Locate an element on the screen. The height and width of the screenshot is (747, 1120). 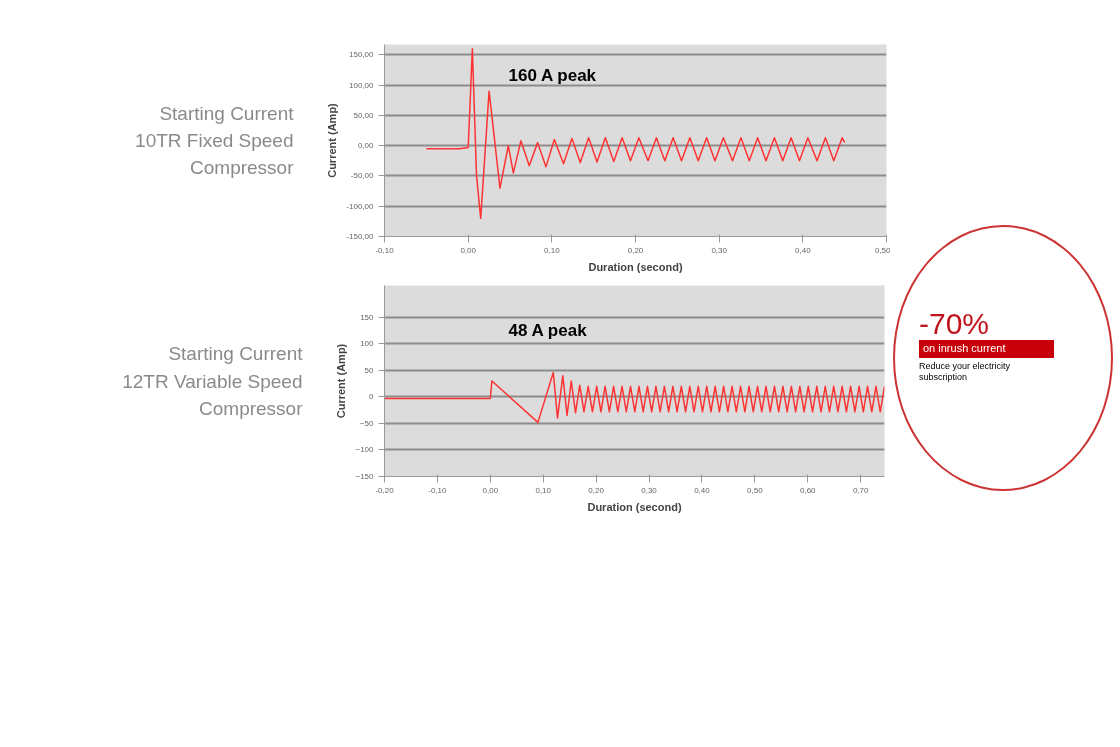
text: on inrush current is located at coordinates (986, 349).